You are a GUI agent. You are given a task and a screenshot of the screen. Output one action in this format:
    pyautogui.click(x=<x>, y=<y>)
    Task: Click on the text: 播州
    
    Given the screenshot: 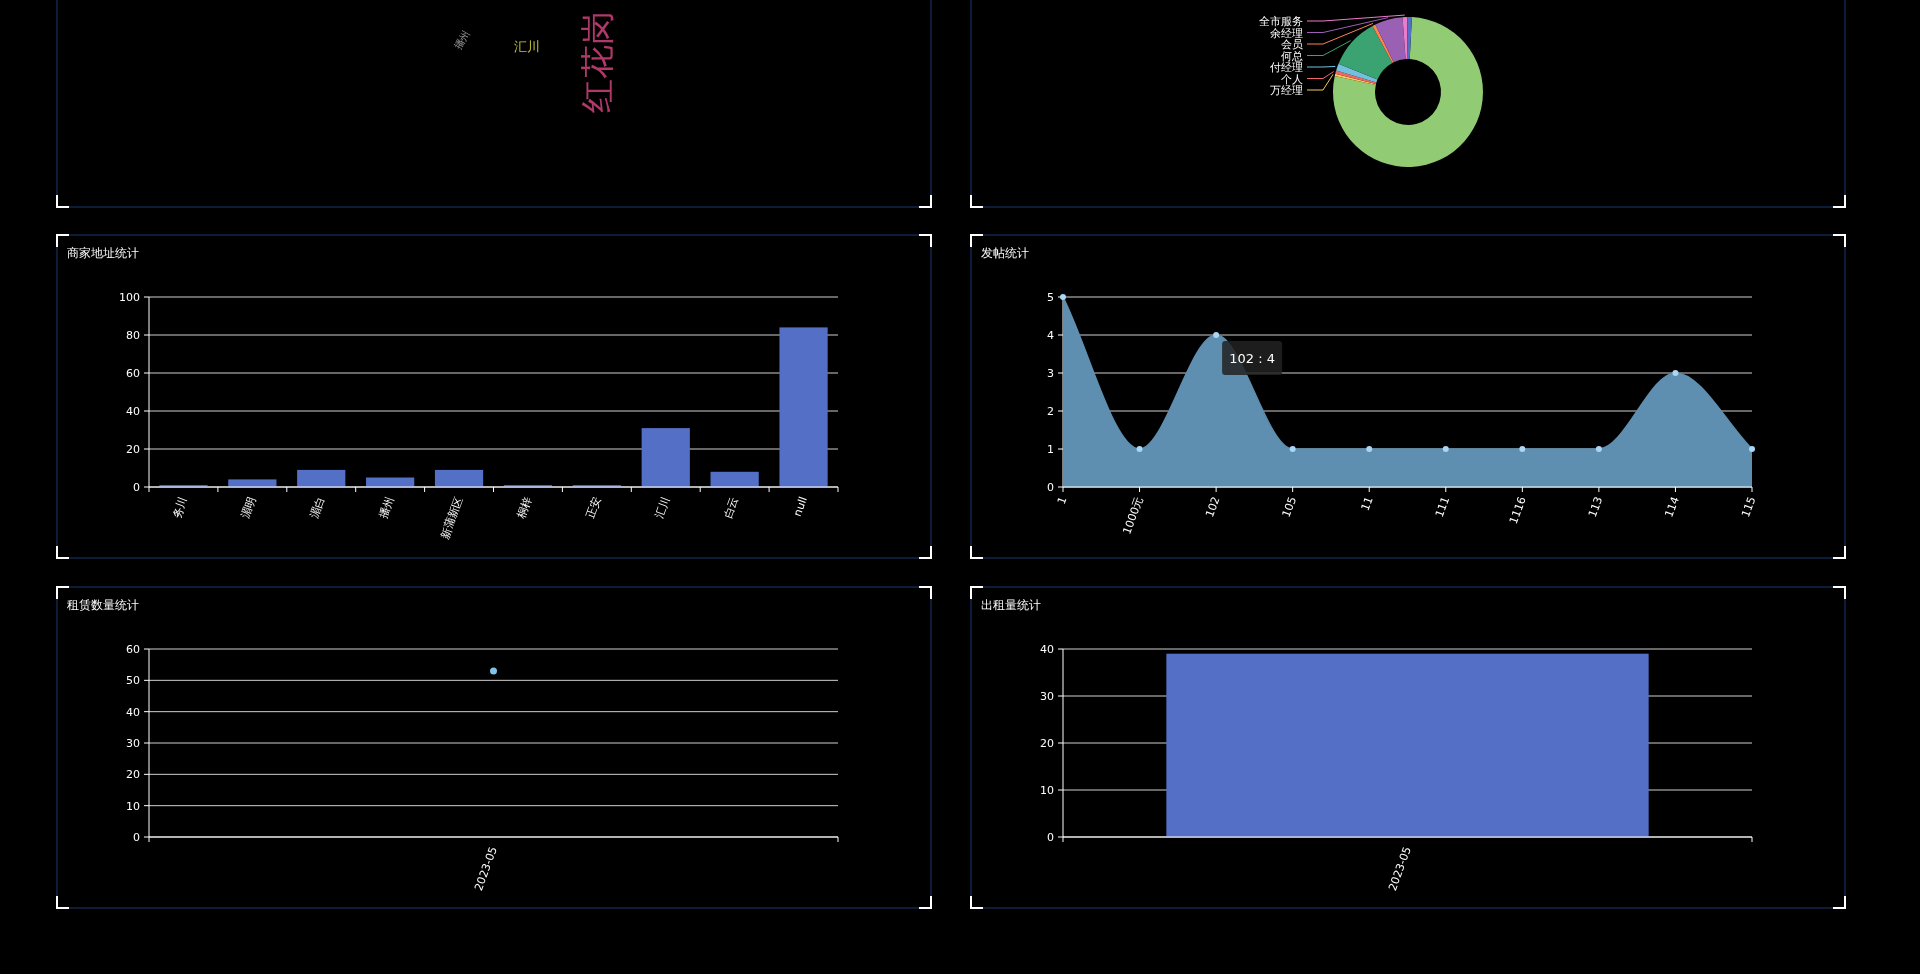 What is the action you would take?
    pyautogui.click(x=462, y=40)
    